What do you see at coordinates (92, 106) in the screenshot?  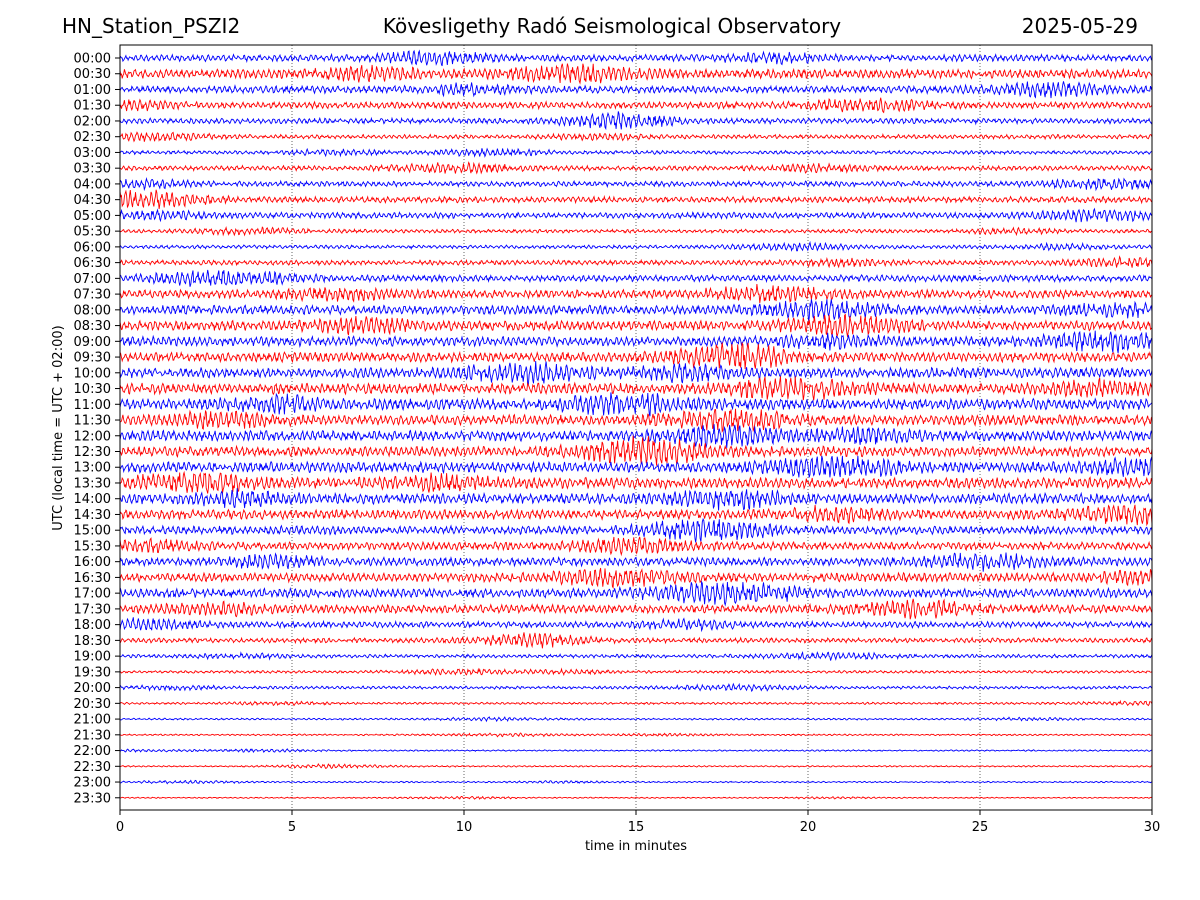 I see `y-tick-label: 01:30` at bounding box center [92, 106].